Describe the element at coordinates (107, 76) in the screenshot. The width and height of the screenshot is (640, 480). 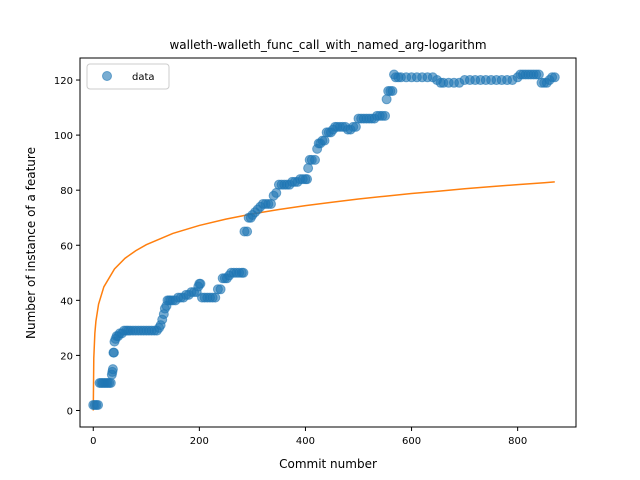
I see `legend-marker-data` at that location.